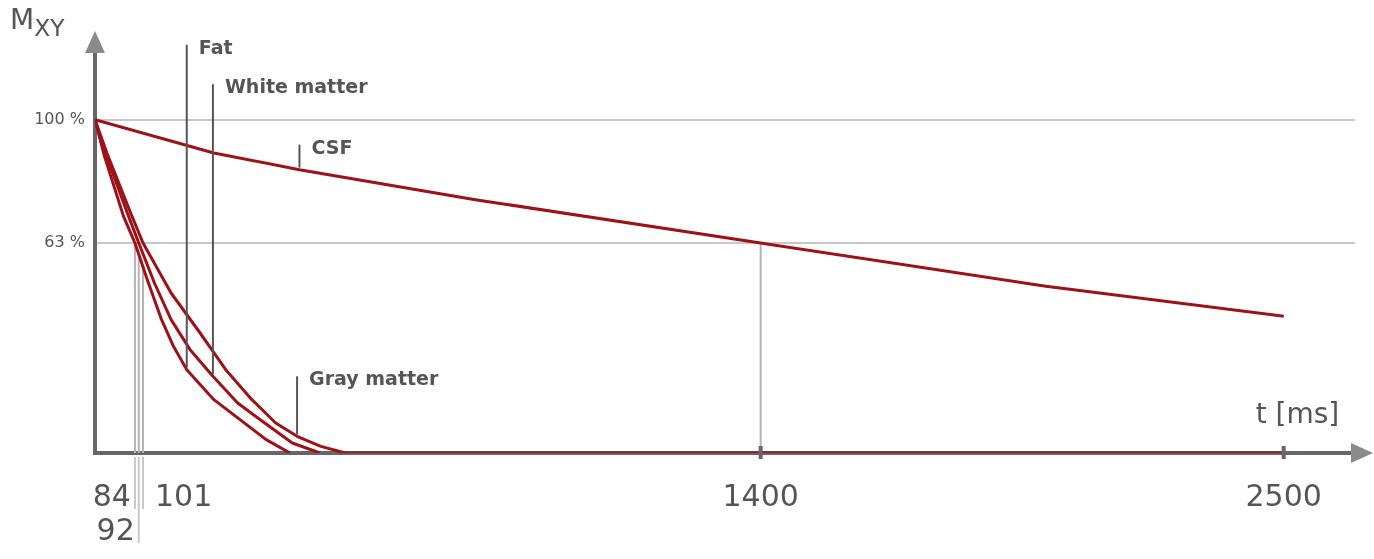 The width and height of the screenshot is (1374, 559). Describe the element at coordinates (64, 242) in the screenshot. I see `y-tick-label: 63 %` at that location.